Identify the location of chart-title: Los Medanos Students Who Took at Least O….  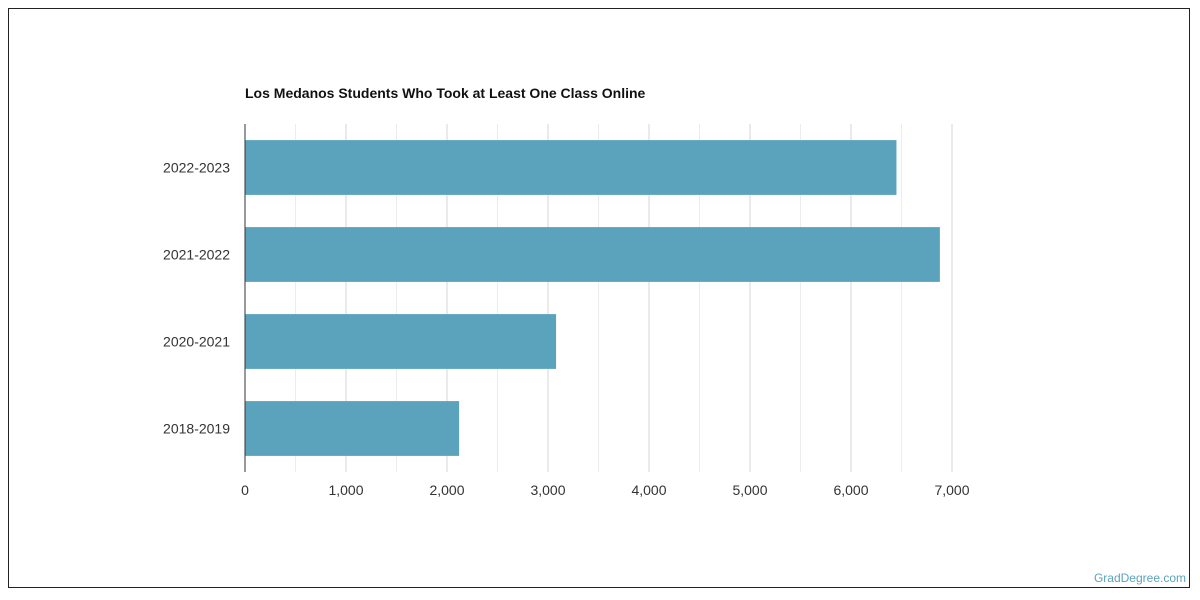
(445, 93).